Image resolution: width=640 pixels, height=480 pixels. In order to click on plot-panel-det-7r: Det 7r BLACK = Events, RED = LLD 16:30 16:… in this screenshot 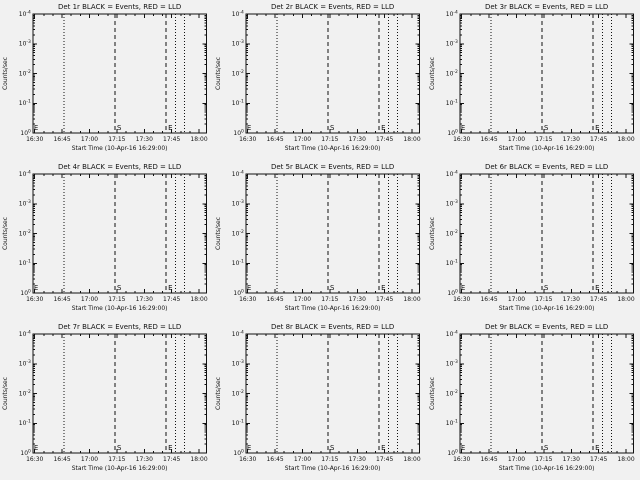, I will do `click(106, 400)`.